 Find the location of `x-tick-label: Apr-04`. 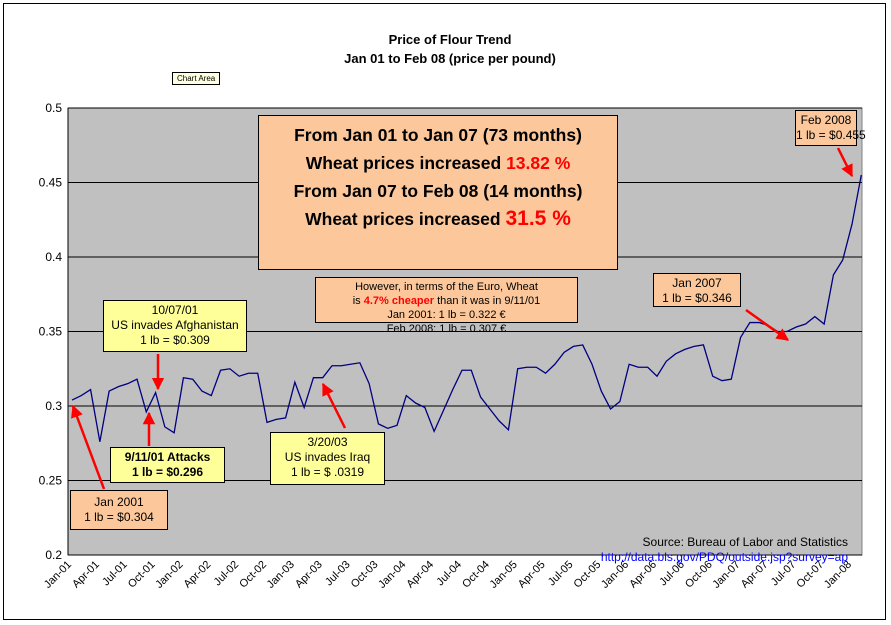

x-tick-label: Apr-04 is located at coordinates (420, 575).